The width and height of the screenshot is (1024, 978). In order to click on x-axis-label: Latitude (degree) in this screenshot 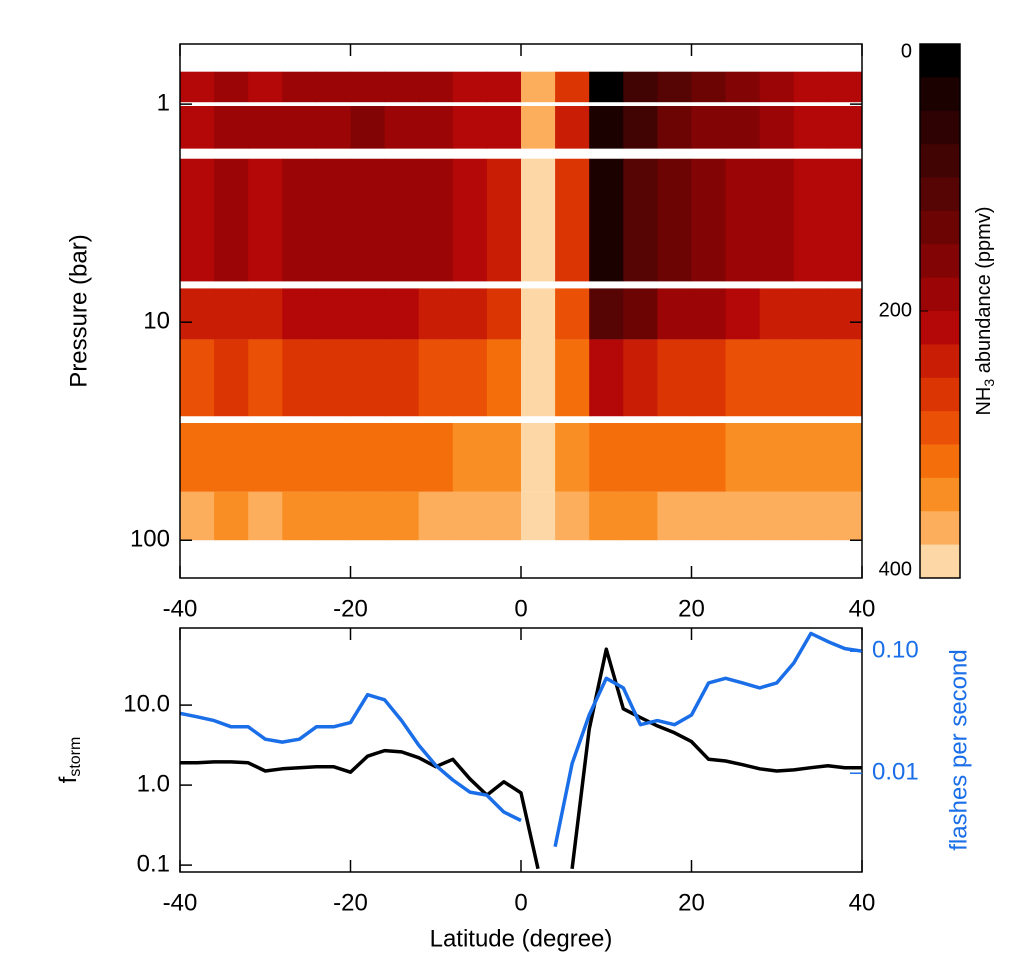, I will do `click(521, 938)`.